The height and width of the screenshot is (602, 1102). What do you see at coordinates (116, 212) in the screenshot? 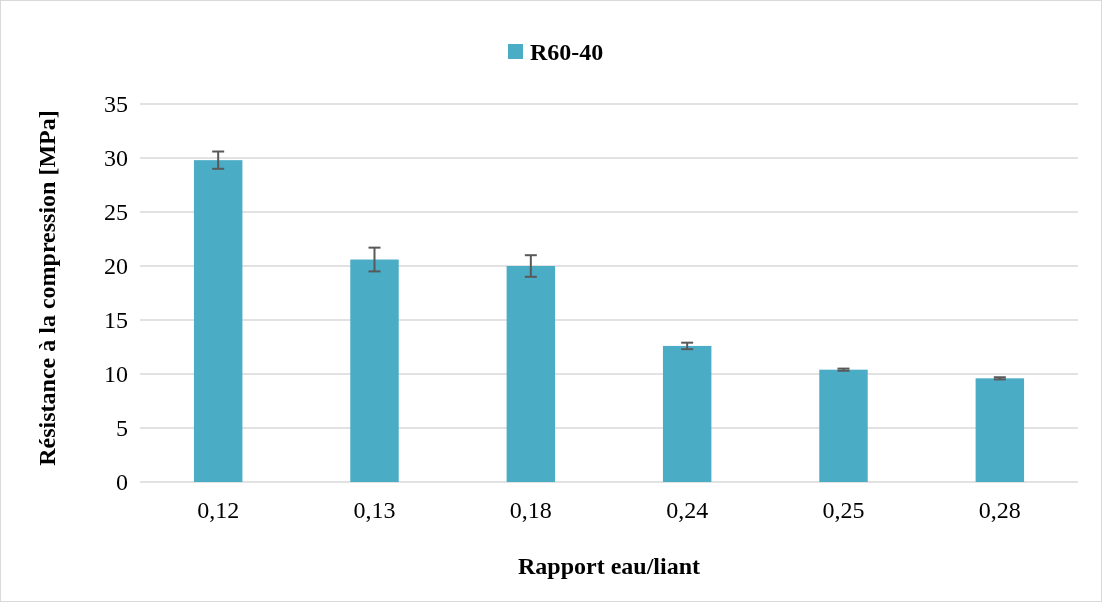
I see `y-tick-label: 25` at bounding box center [116, 212].